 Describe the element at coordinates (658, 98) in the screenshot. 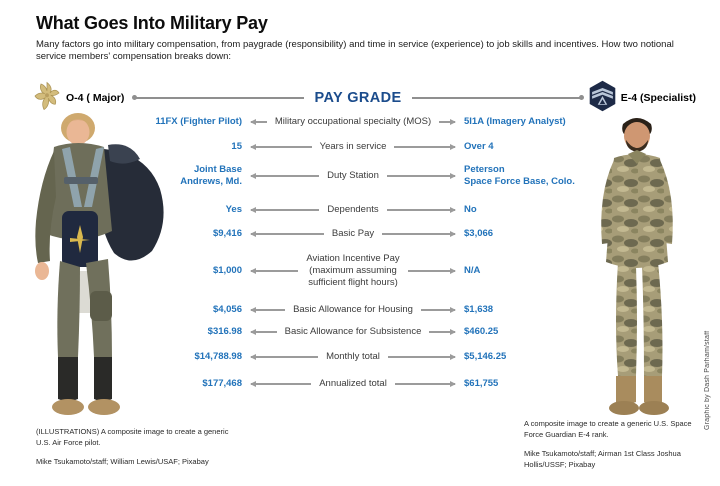

I see `right-rank-label: E-4 (Specialist)` at that location.